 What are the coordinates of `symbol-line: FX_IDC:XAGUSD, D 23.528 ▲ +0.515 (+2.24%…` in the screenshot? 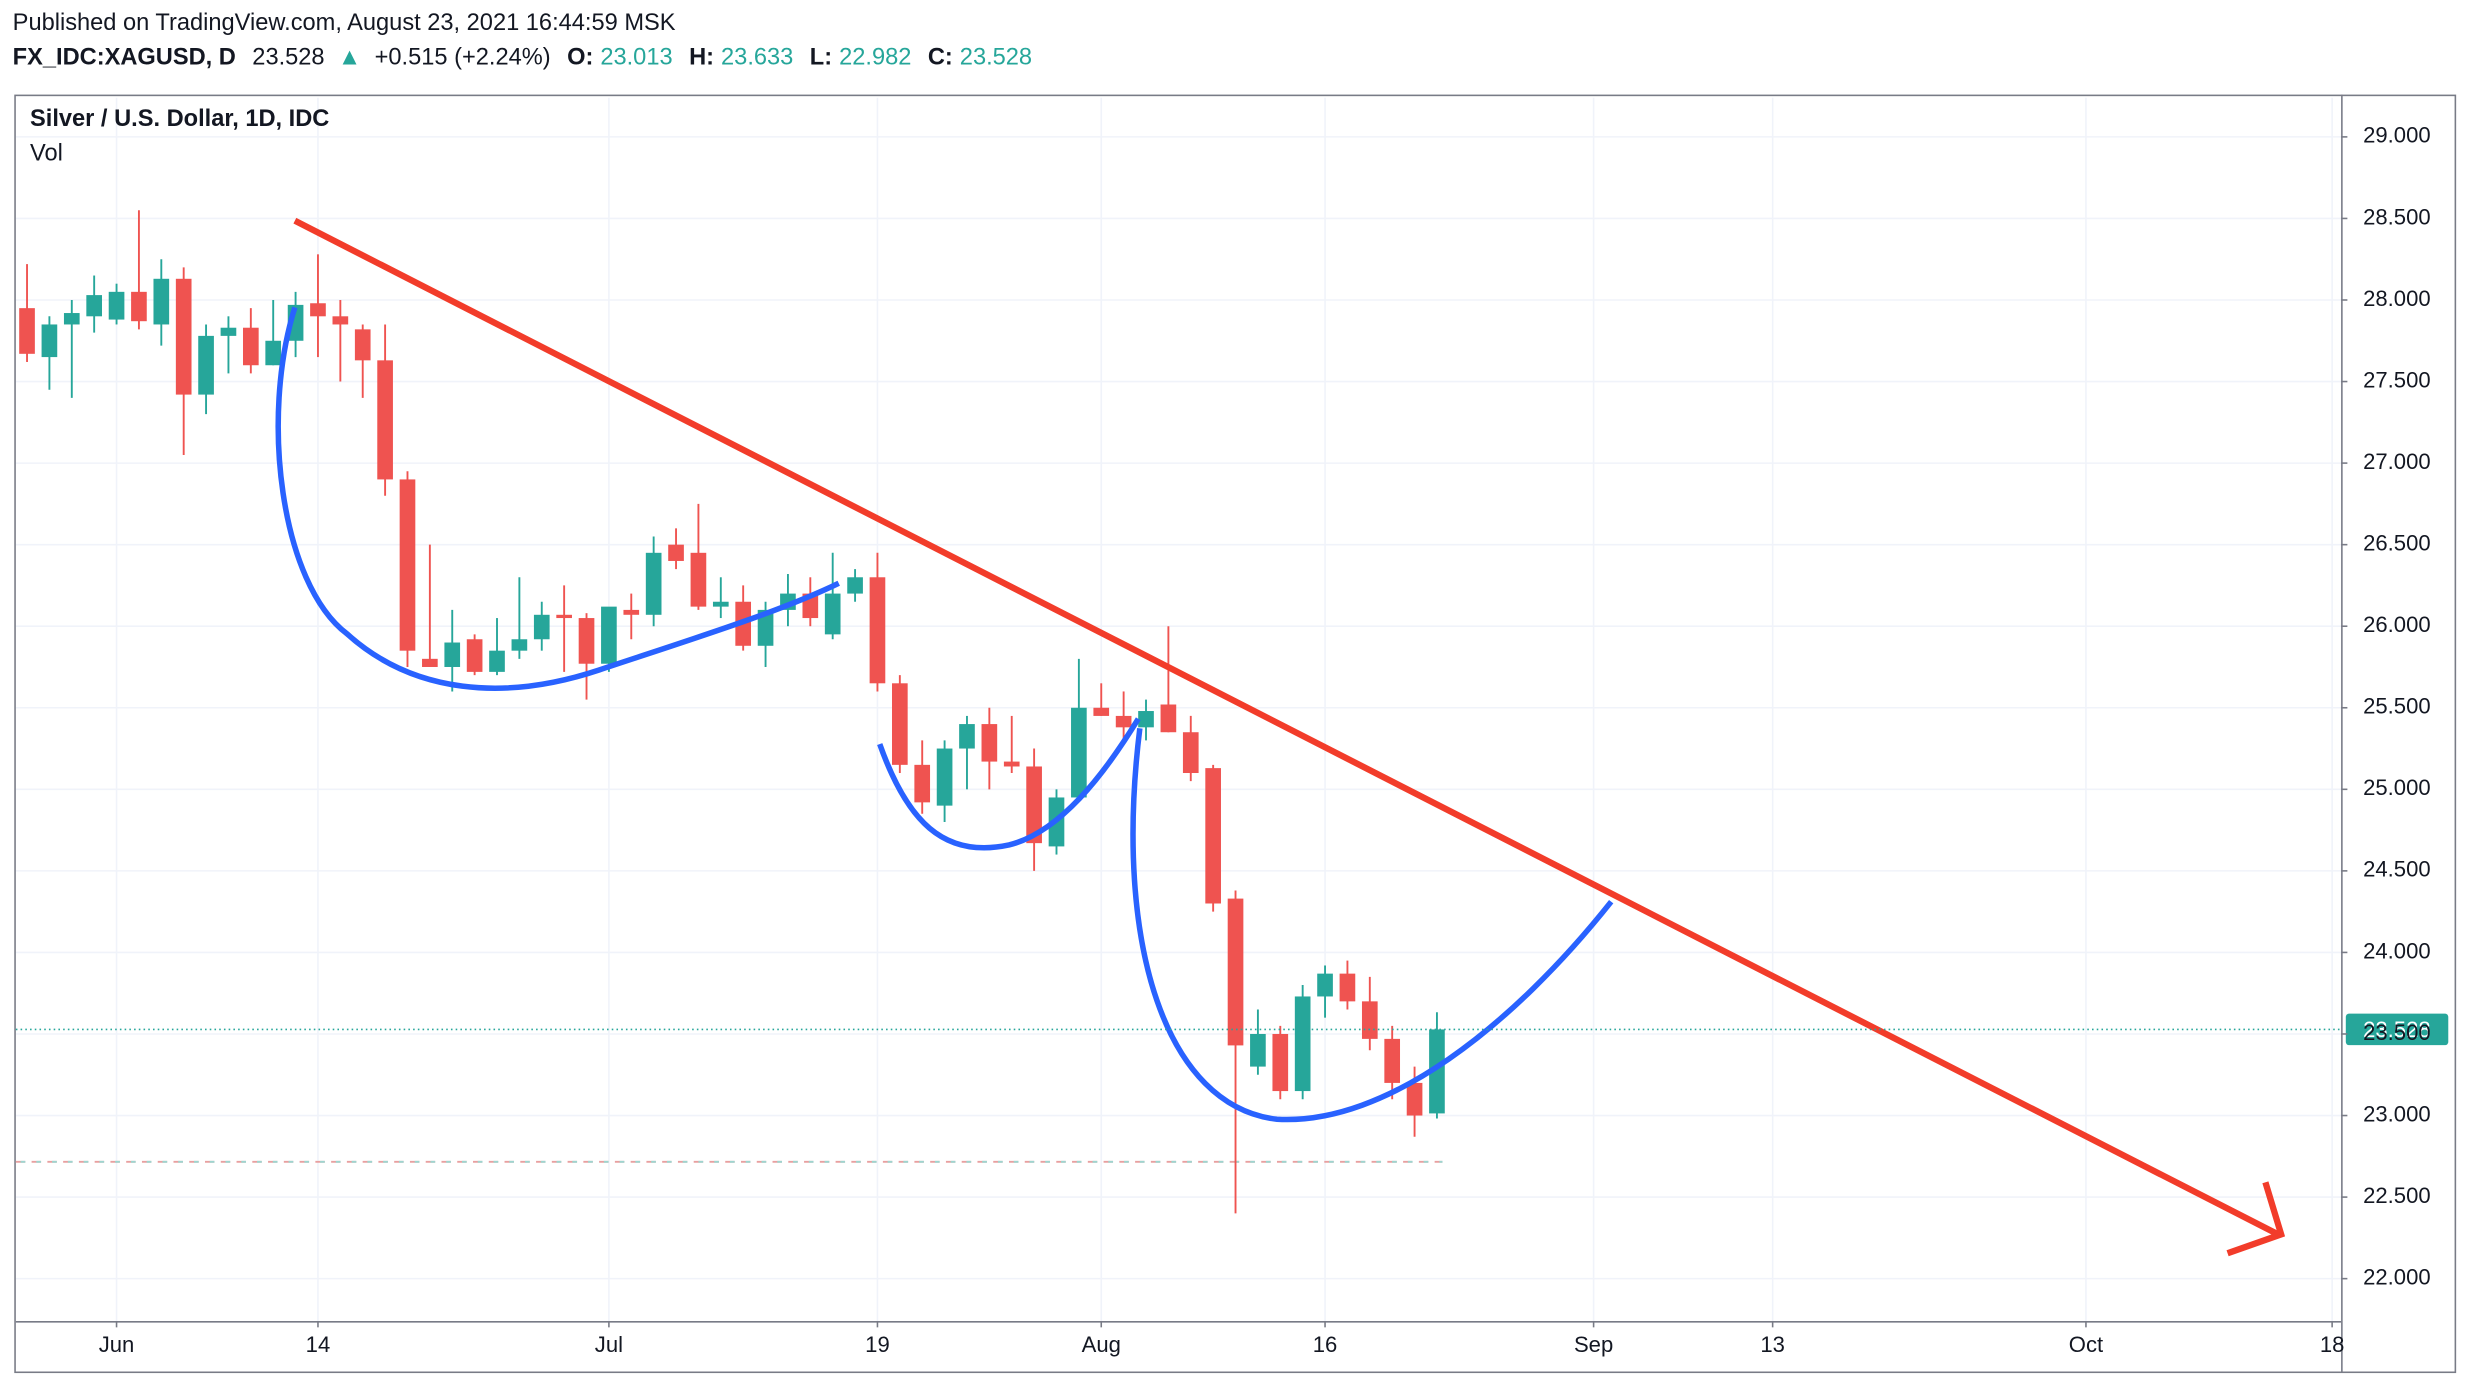 It's located at (522, 57).